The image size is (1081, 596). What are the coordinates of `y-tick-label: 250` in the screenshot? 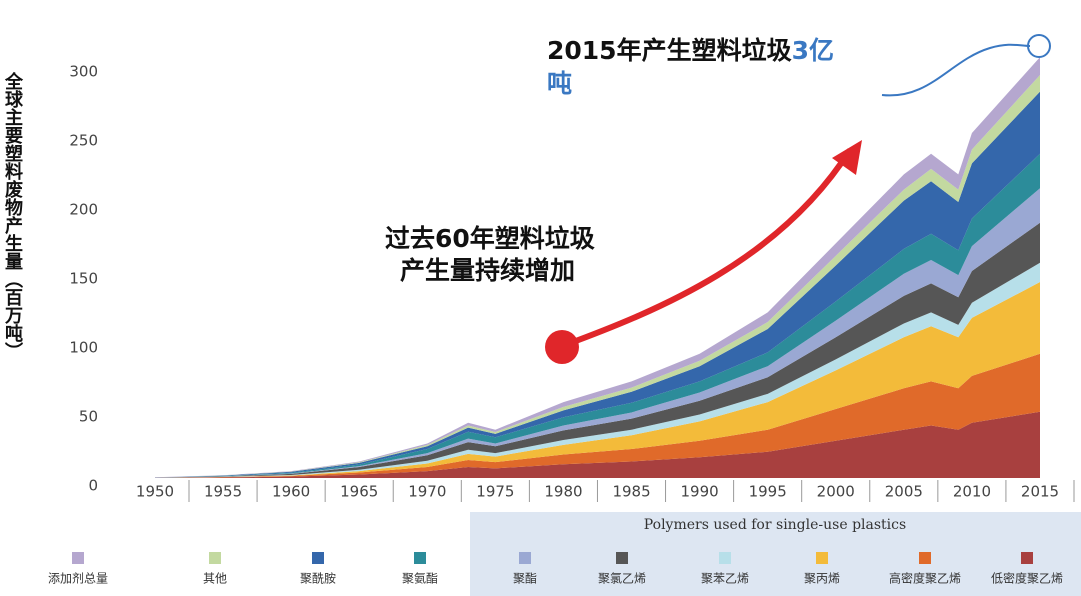 It's located at (83, 141).